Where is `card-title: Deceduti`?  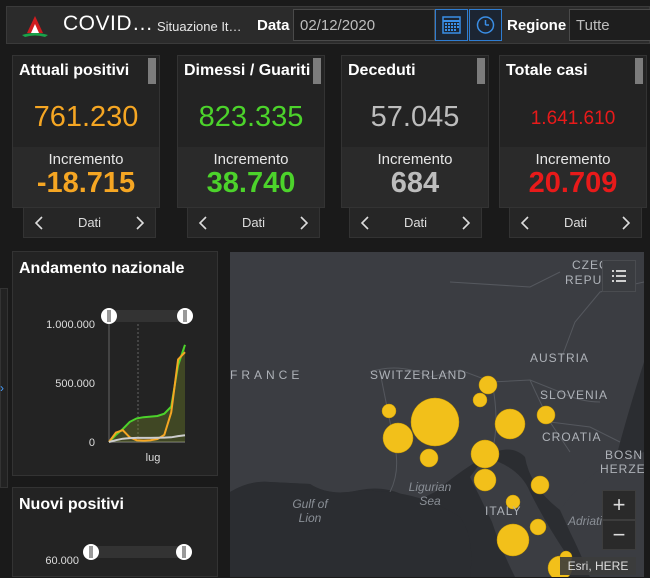 card-title: Deceduti is located at coordinates (382, 70).